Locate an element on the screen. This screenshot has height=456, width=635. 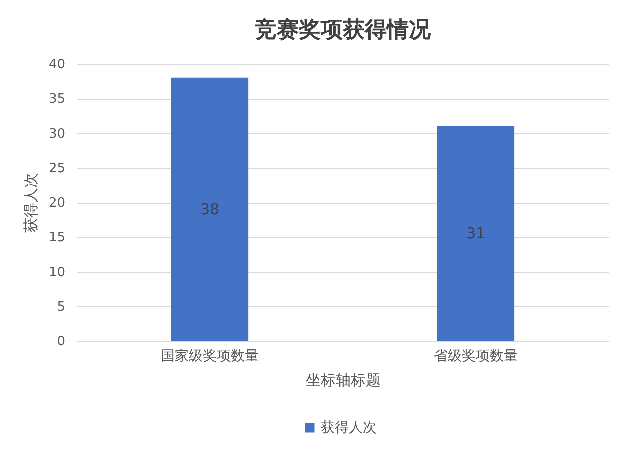
y-tick-label: 5 is located at coordinates (61, 307).